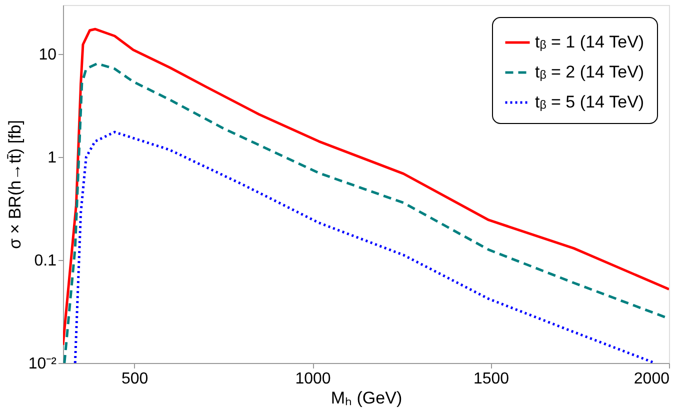  What do you see at coordinates (45, 261) in the screenshot?
I see `y-tick-label: 0.1` at bounding box center [45, 261].